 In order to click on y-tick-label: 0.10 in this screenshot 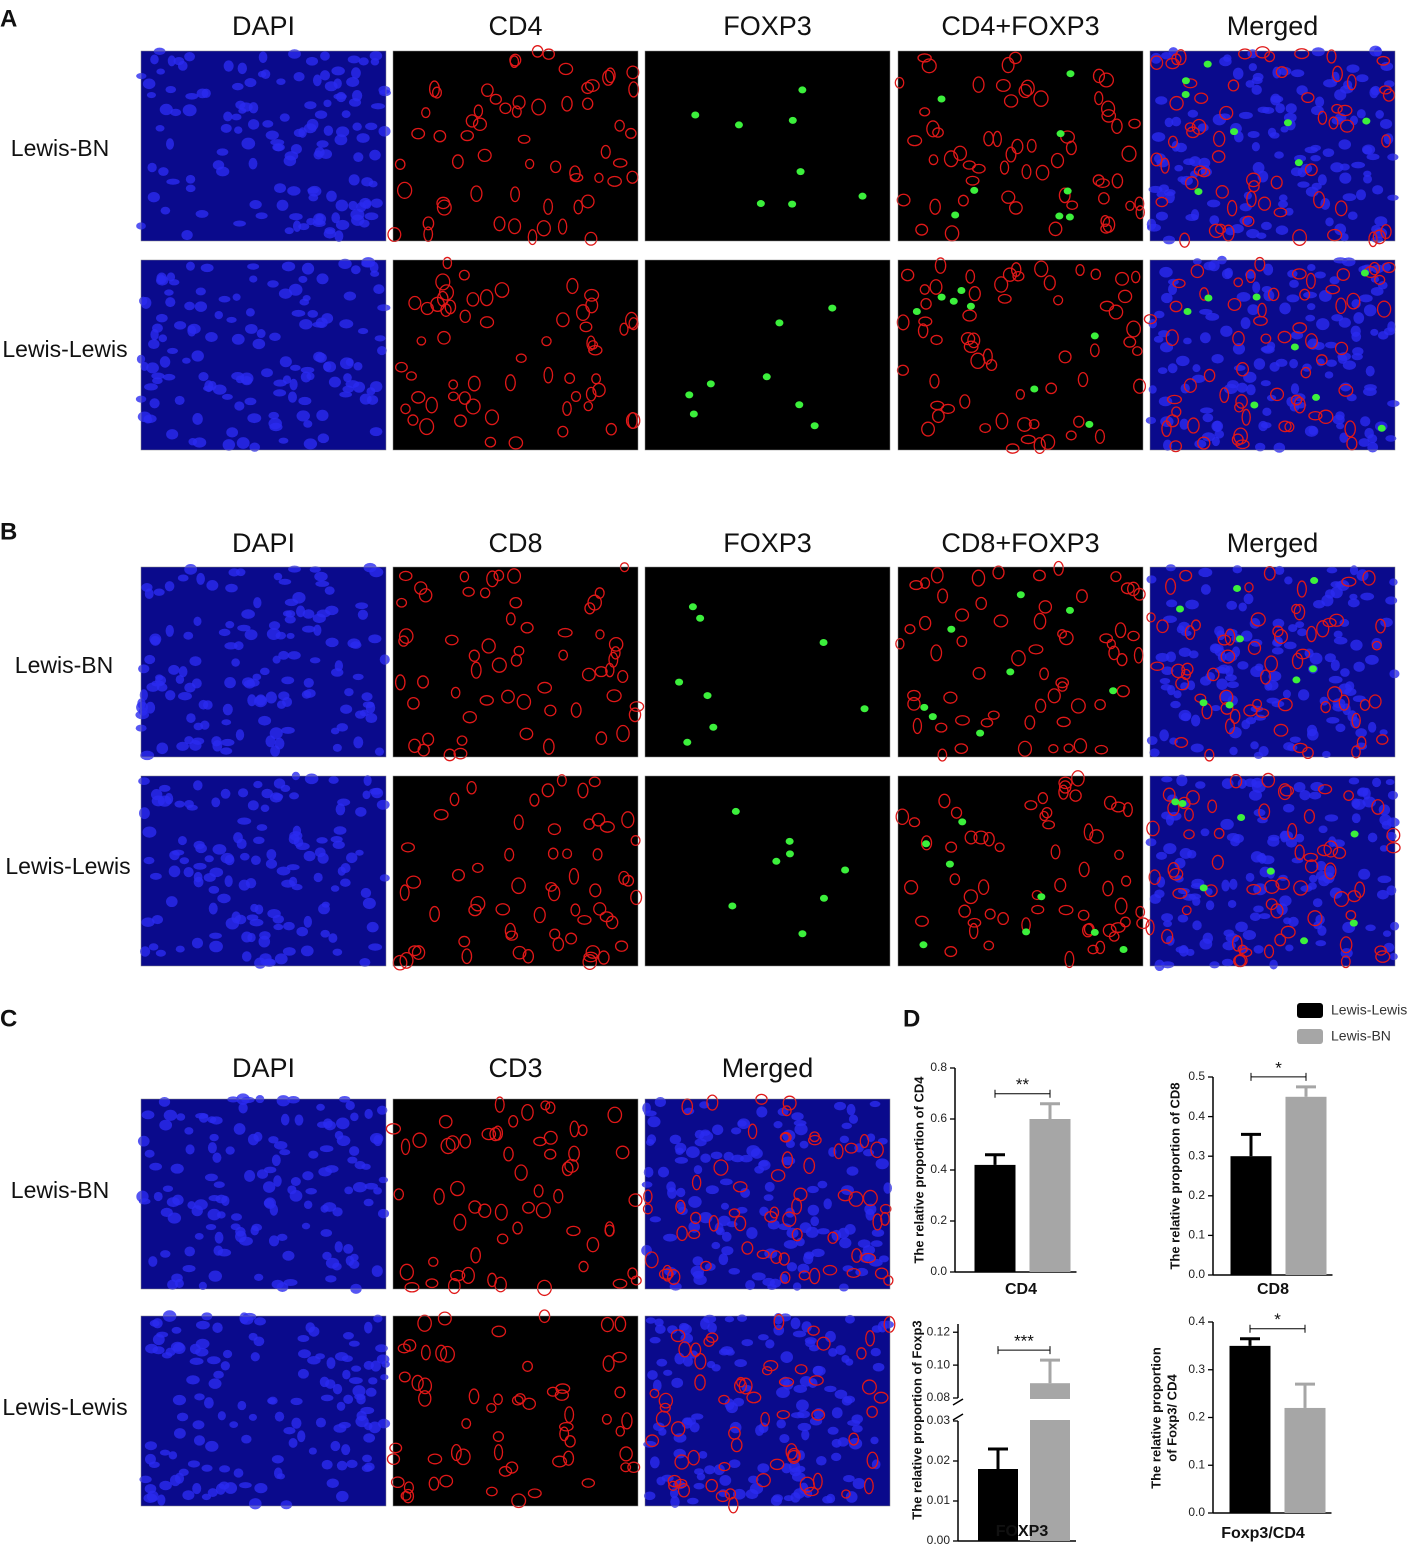, I will do `click(939, 1364)`.